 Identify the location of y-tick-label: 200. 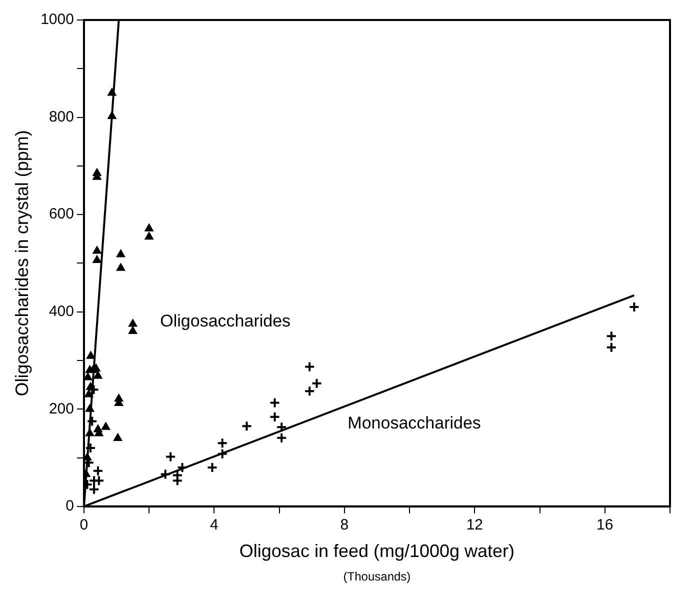
(61, 409).